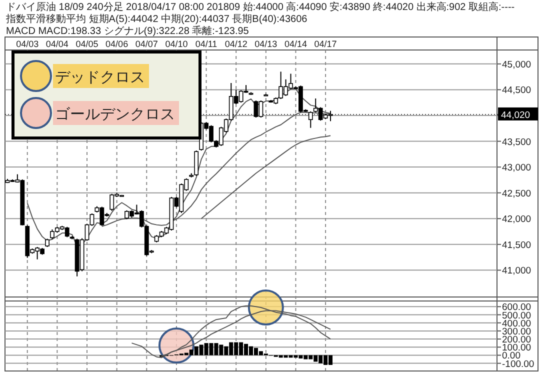  Describe the element at coordinates (295, 44) in the screenshot. I see `xtick: 04/14` at that location.